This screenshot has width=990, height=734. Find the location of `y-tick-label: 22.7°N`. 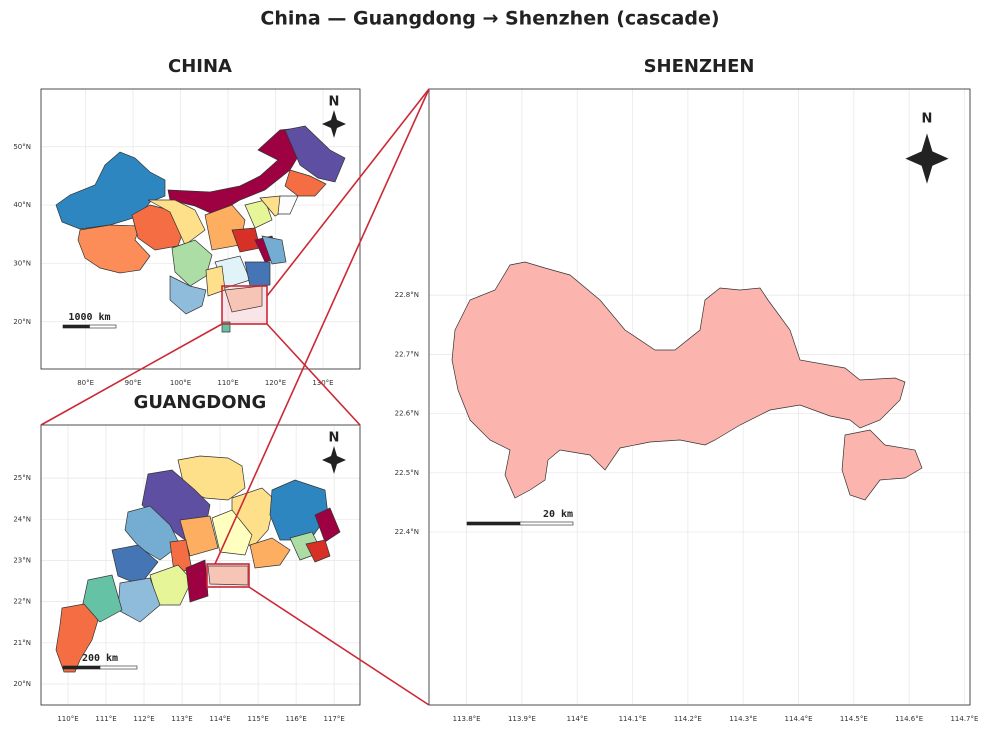

y-tick-label: 22.7°N is located at coordinates (407, 354).